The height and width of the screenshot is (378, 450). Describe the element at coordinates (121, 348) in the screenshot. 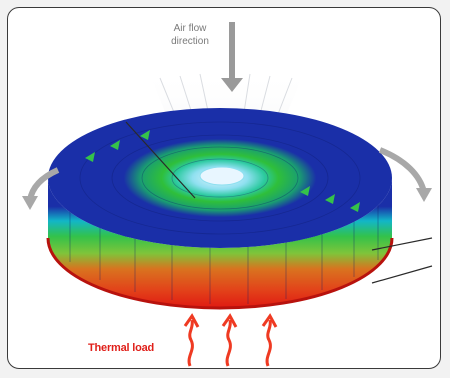

I see `thermal-load-label: Thermal load` at that location.